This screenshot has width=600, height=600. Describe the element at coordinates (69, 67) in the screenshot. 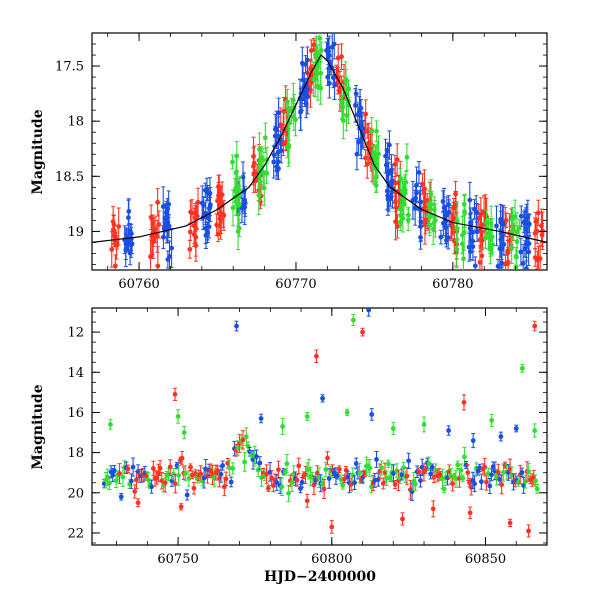

I see `y-tick-label: 17.5` at that location.